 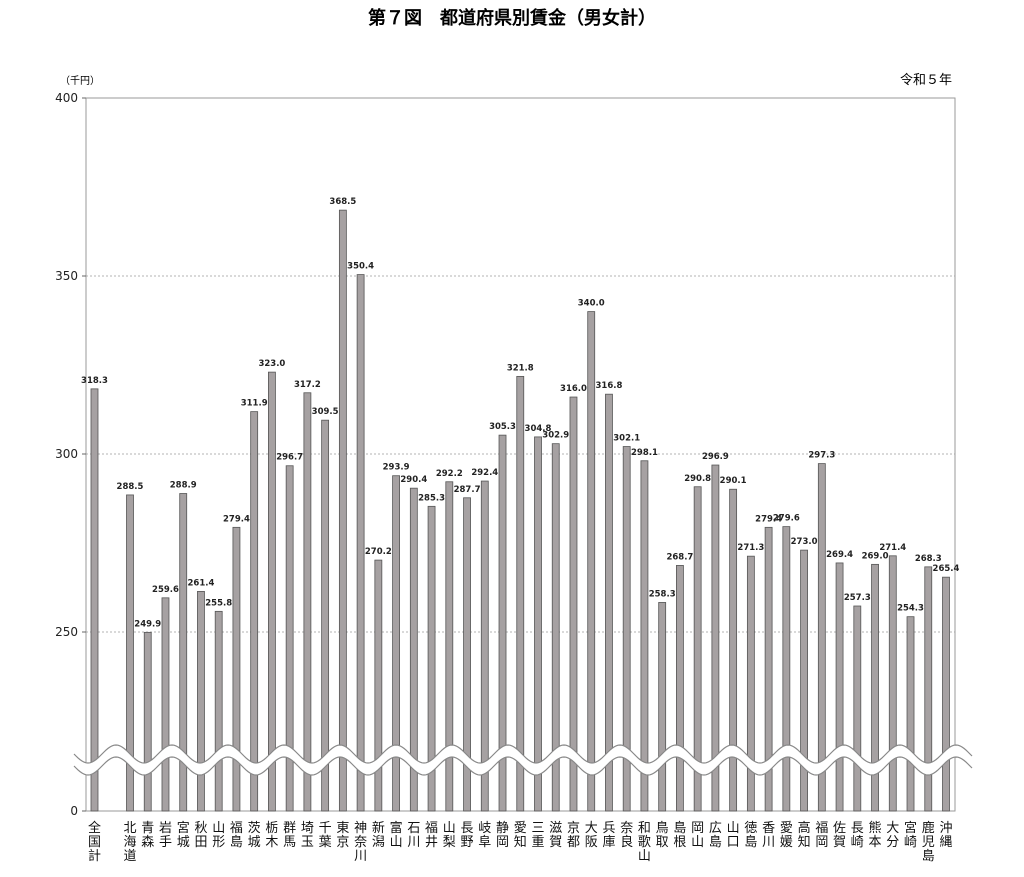 I want to click on value-label: 318.3, so click(x=94, y=381).